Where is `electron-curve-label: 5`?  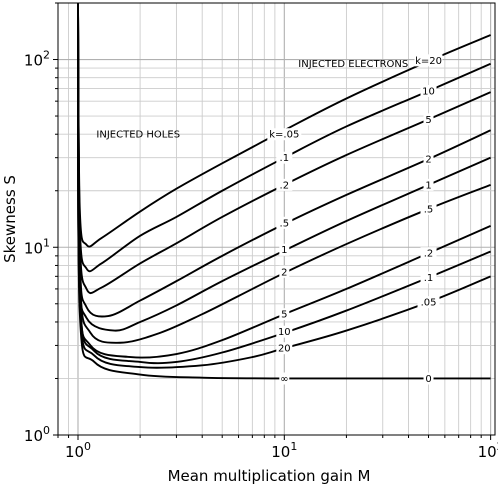 electron-curve-label: 5 is located at coordinates (428, 120).